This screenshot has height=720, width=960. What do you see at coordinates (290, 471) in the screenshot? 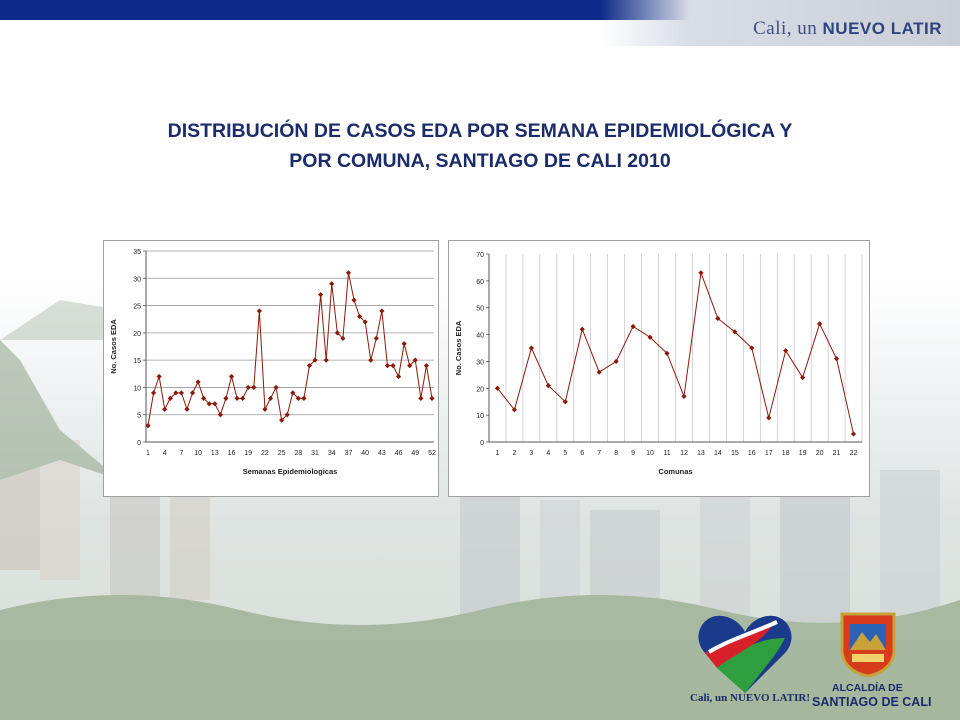
I see `x-axis-title: Semanas Epidemiologicas` at bounding box center [290, 471].